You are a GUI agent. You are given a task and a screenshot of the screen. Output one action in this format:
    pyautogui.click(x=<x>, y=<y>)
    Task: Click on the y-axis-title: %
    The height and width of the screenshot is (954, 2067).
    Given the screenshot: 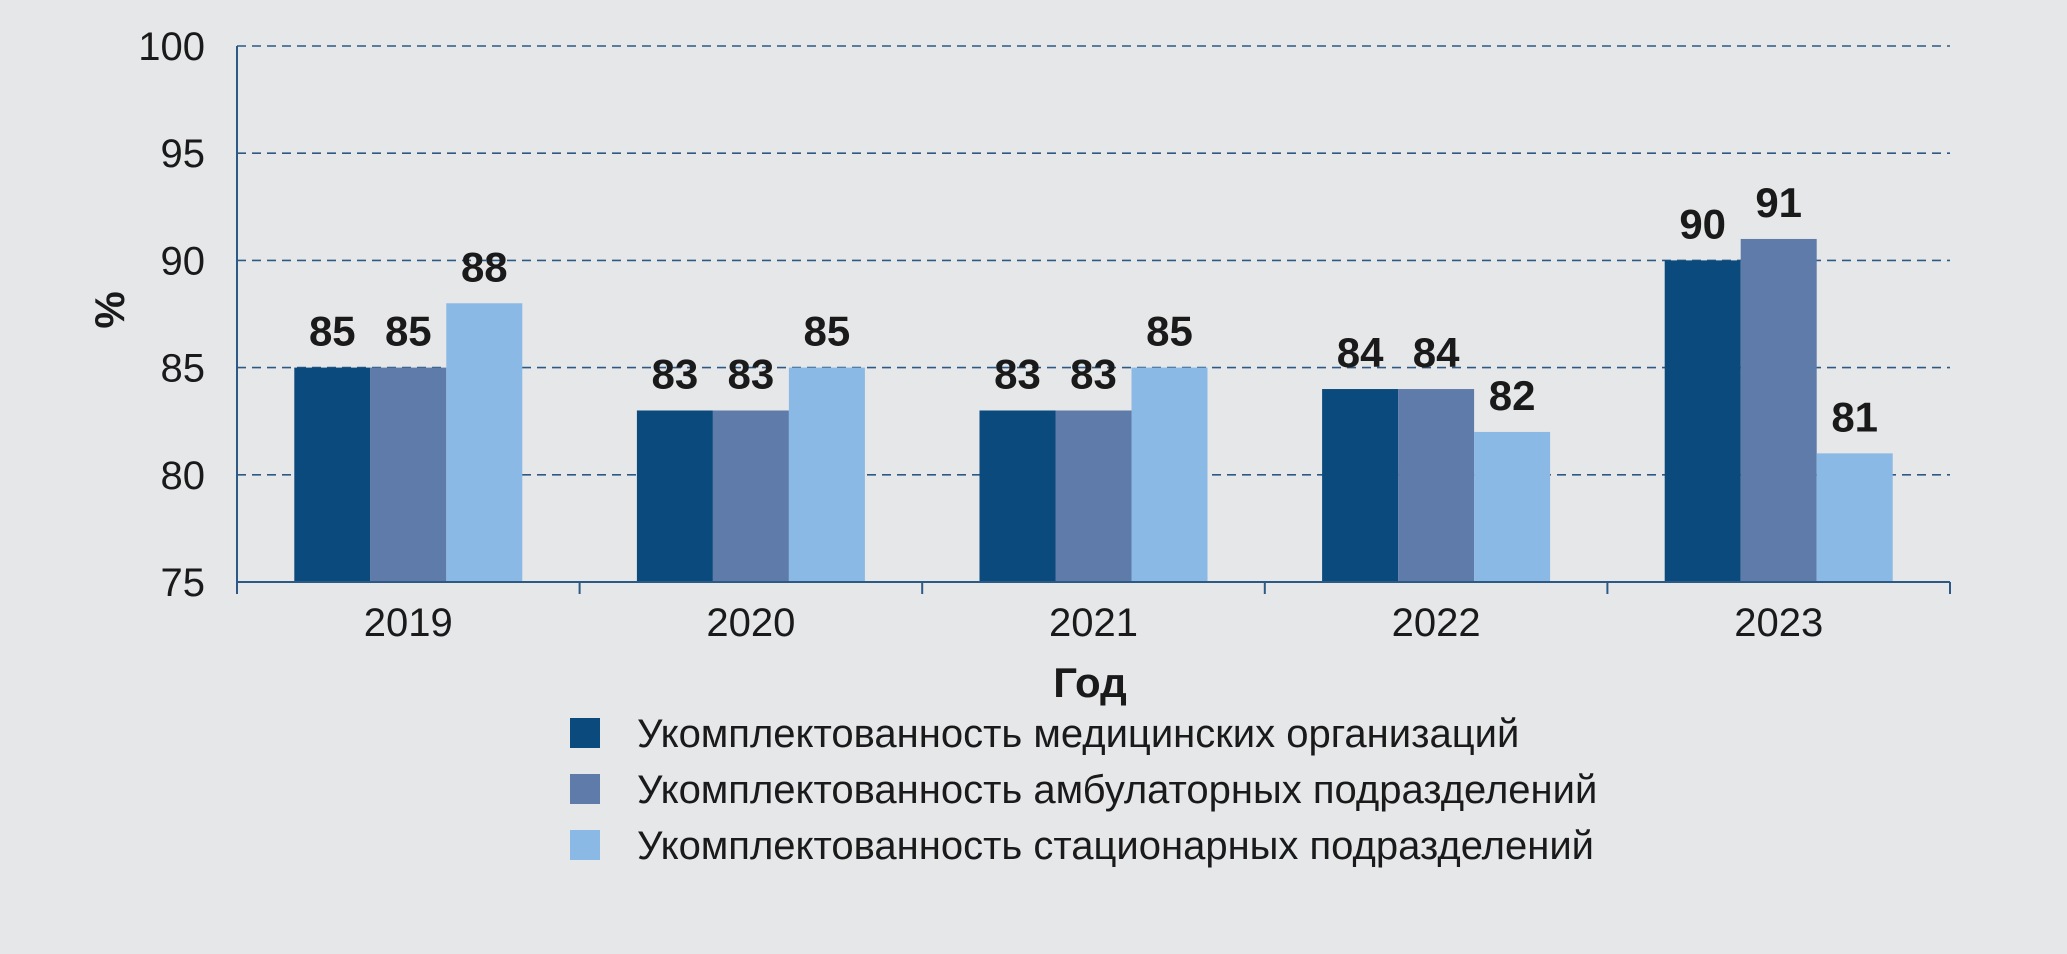 What is the action you would take?
    pyautogui.click(x=109, y=309)
    